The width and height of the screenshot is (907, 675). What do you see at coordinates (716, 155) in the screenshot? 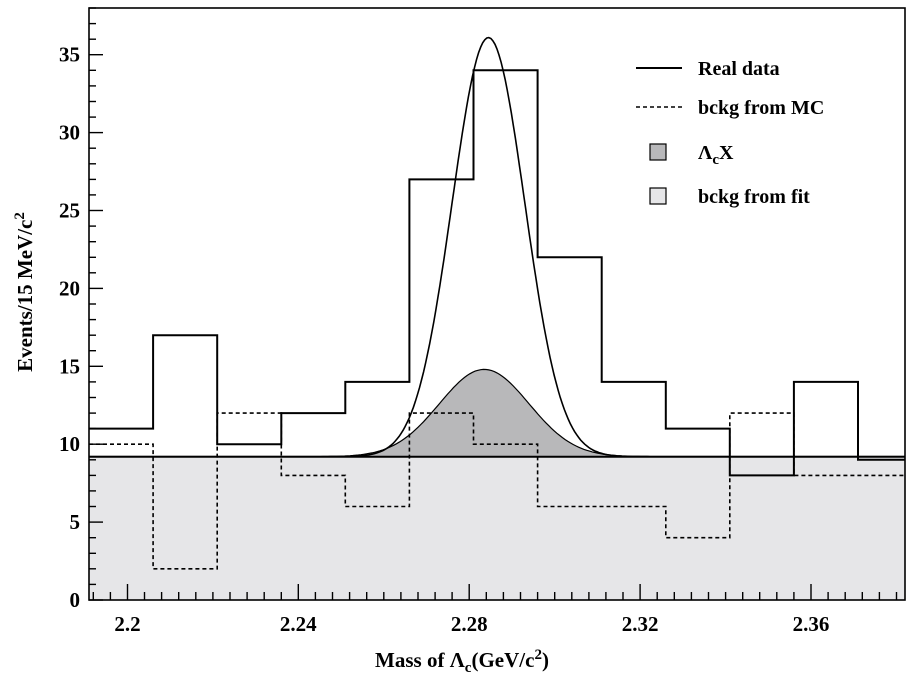
I see `legend-signal-label: ΛcX` at bounding box center [716, 155].